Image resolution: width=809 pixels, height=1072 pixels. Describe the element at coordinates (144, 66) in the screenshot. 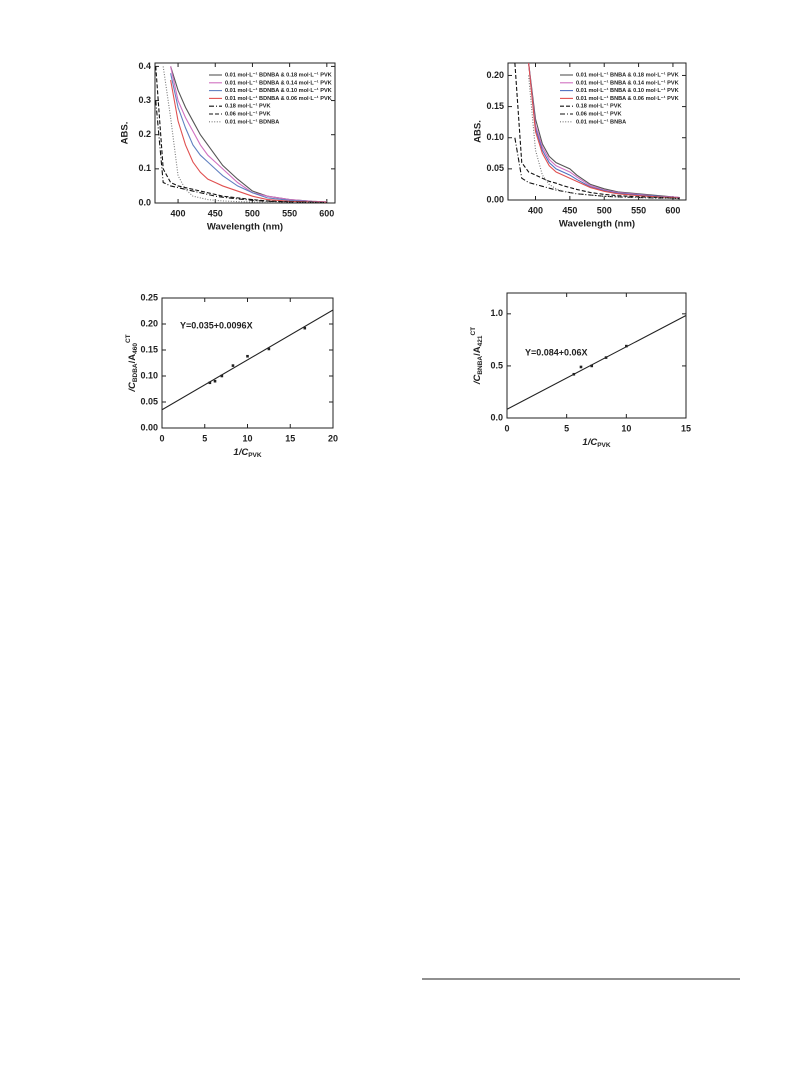

I see `y-tick-label: 0.4` at that location.